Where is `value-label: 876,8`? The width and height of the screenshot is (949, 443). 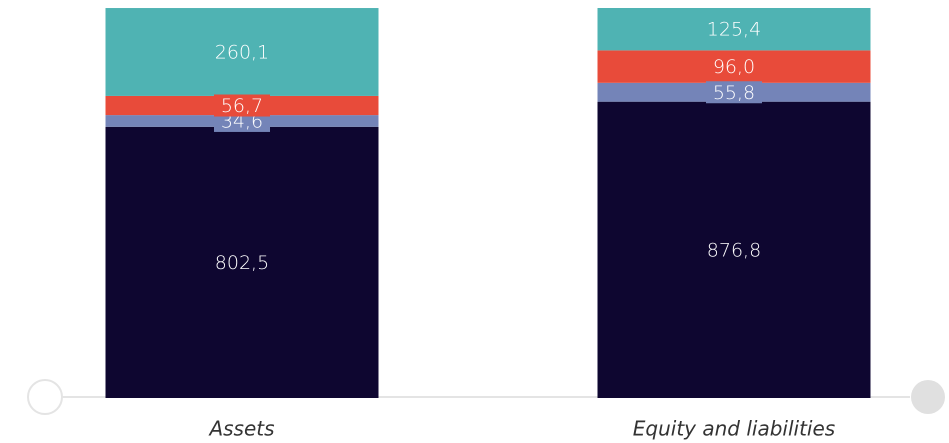 value-label: 876,8 is located at coordinates (734, 250).